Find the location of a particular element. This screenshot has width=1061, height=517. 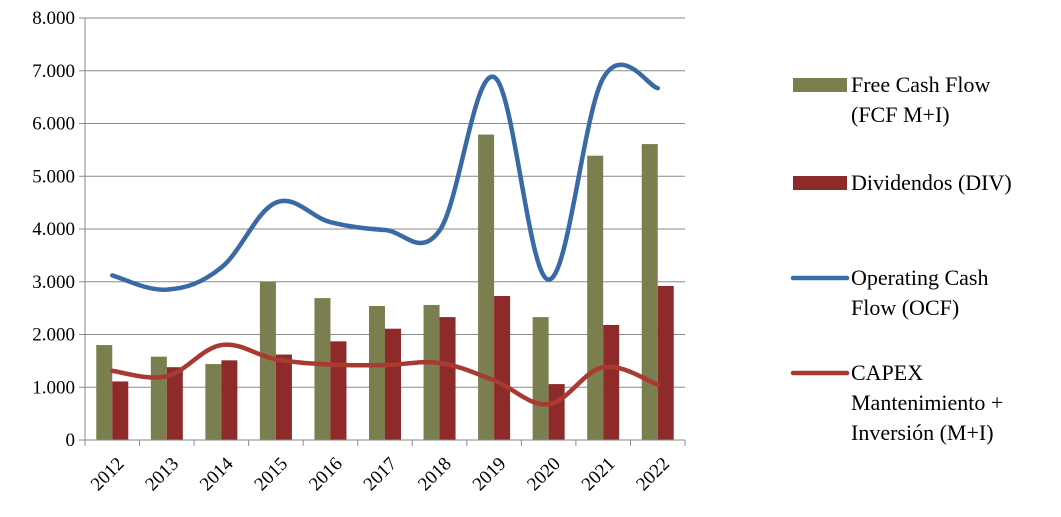

legend-label: CAPEX is located at coordinates (887, 372).